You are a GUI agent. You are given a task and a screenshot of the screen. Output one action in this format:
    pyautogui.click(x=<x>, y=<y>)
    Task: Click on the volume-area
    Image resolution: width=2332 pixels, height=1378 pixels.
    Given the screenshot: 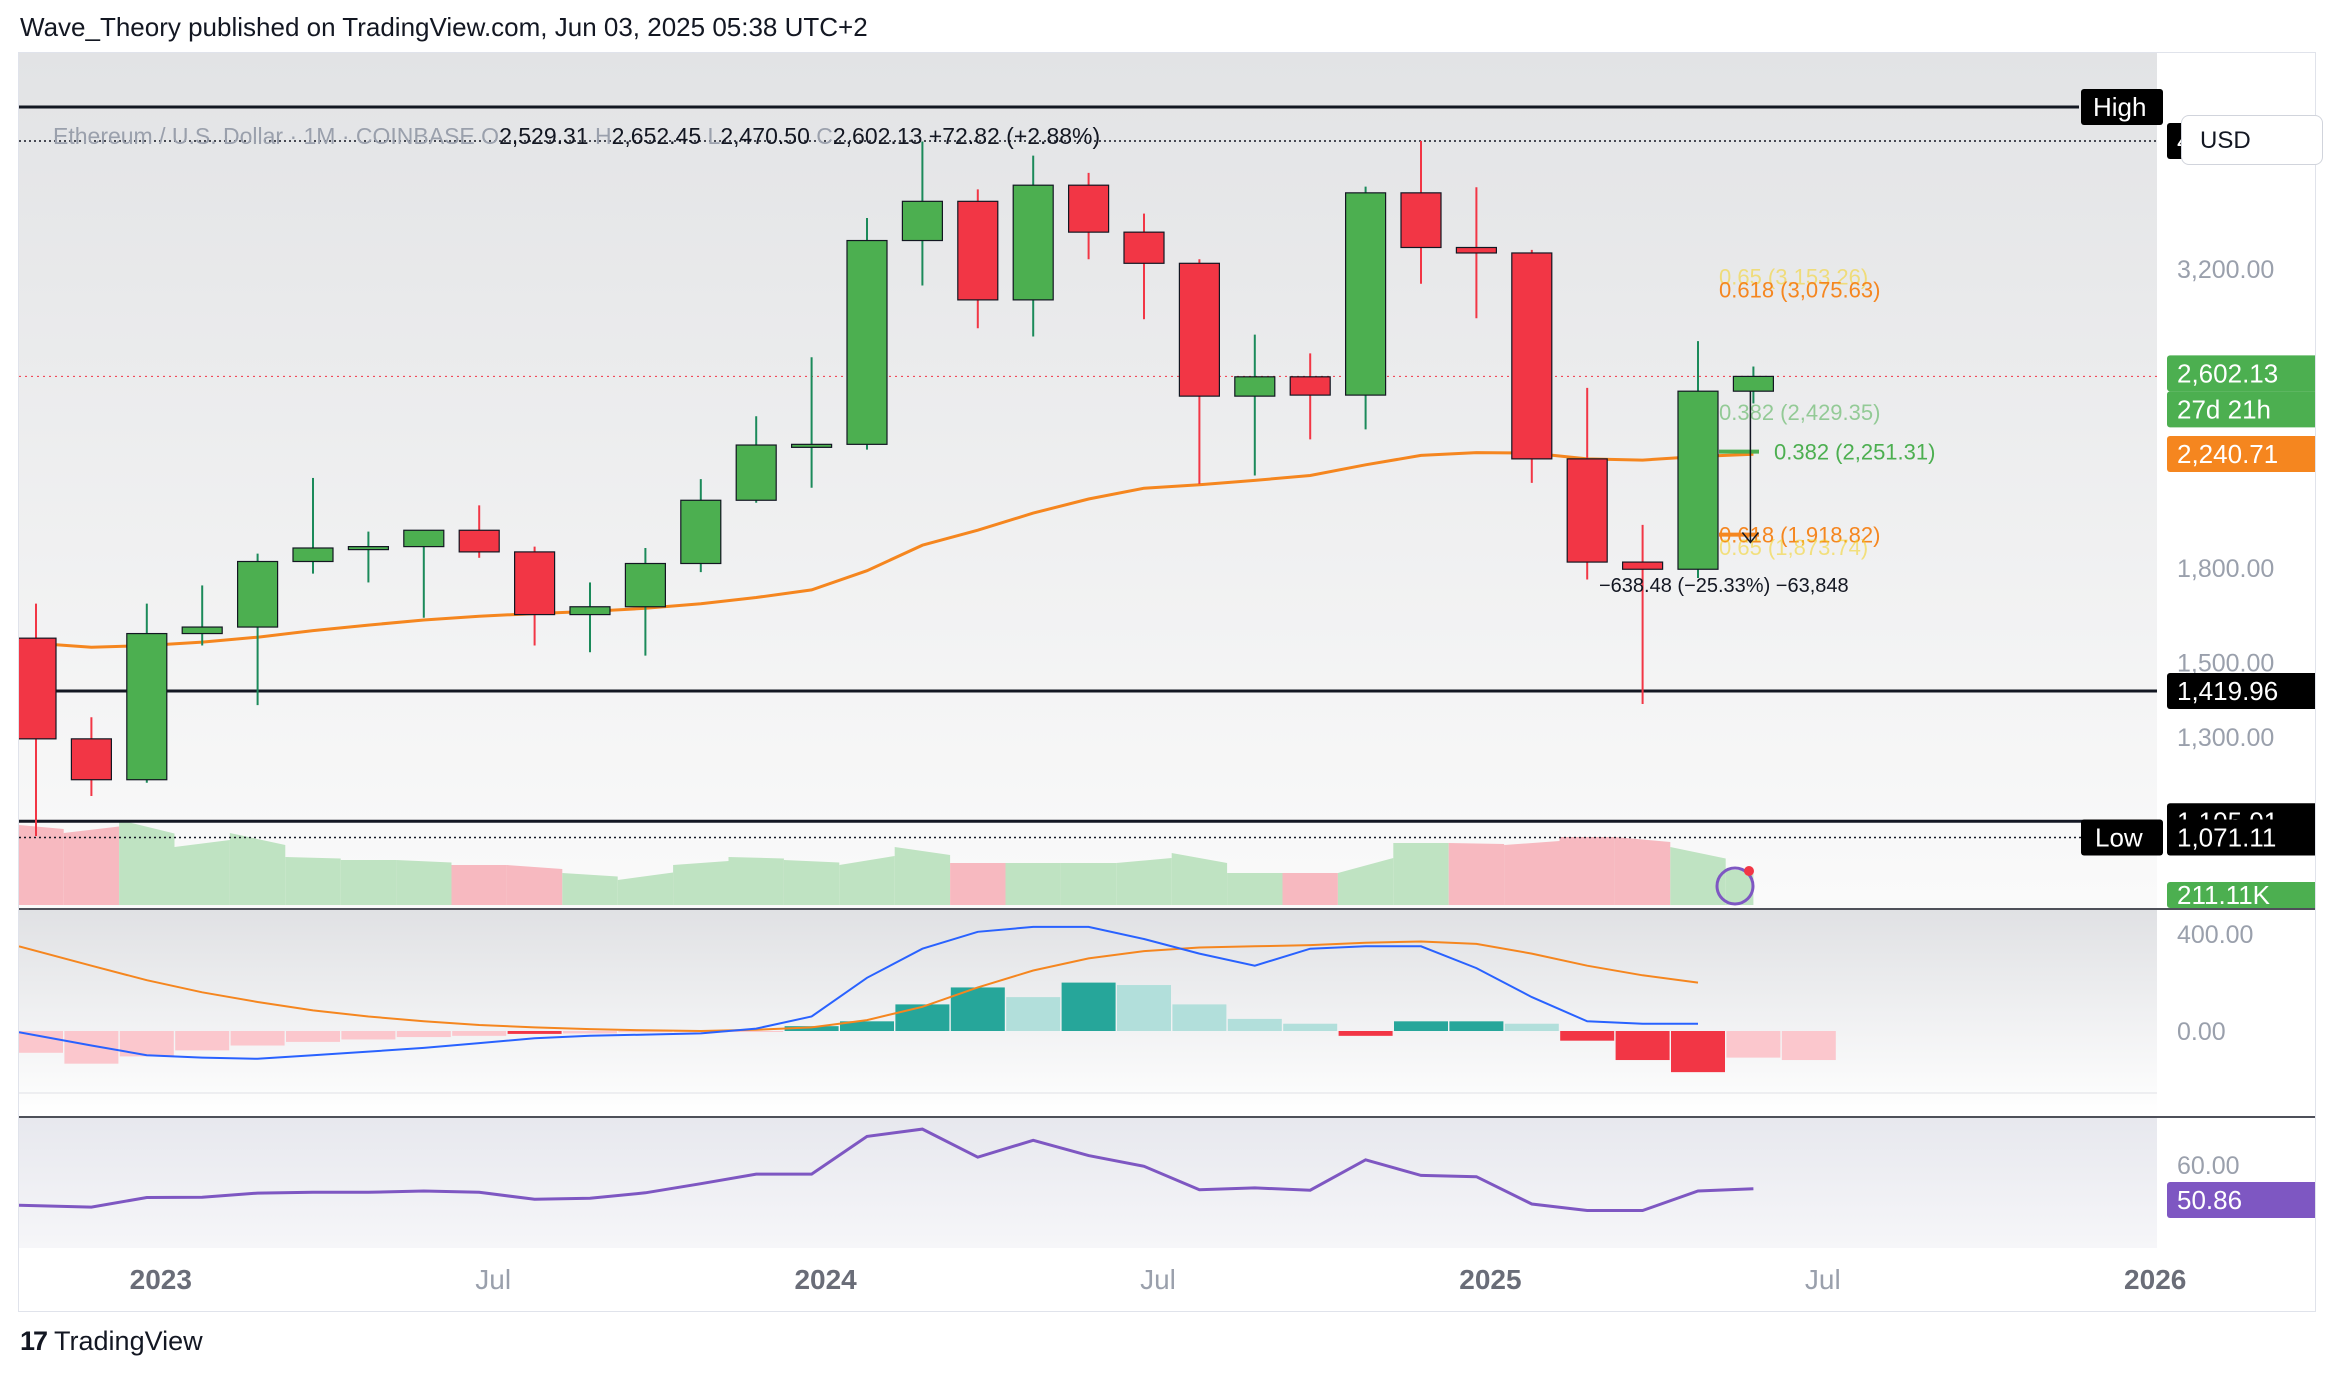 What is the action you would take?
    pyautogui.click(x=886, y=862)
    